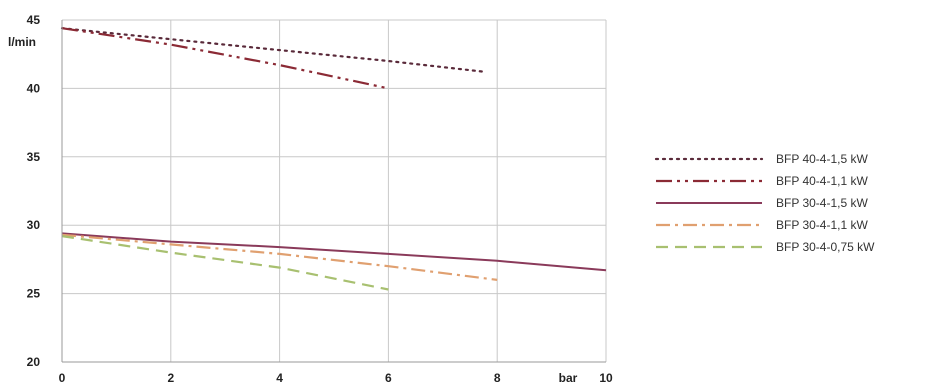 Image resolution: width=925 pixels, height=392 pixels. Describe the element at coordinates (34, 294) in the screenshot. I see `y-tick-label: 25` at that location.